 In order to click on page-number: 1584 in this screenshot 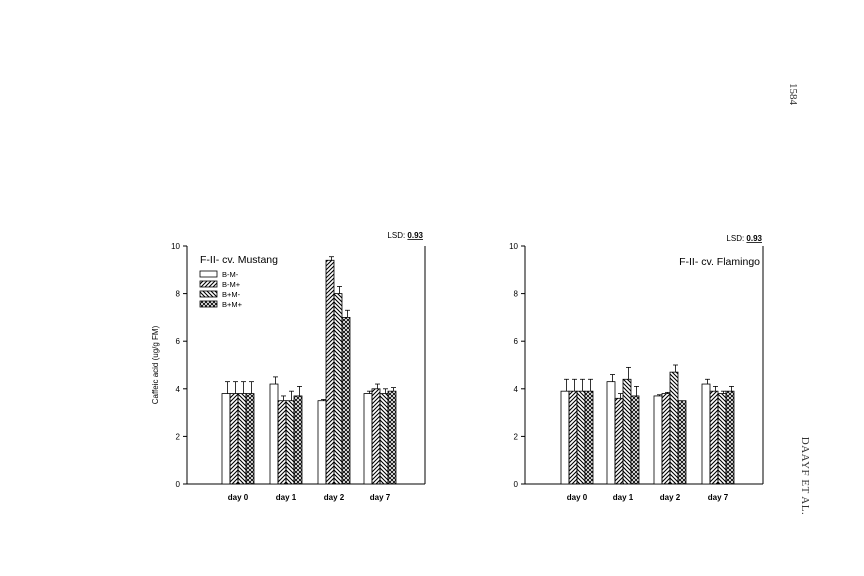, I will do `click(793, 94)`.